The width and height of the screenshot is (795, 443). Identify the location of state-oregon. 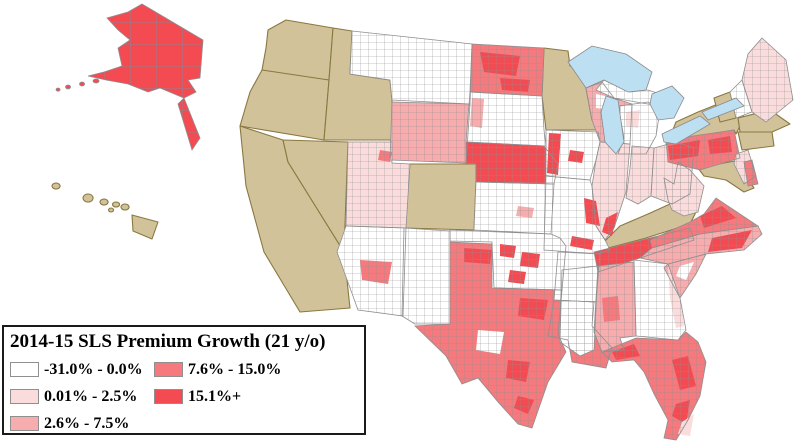
(284, 105).